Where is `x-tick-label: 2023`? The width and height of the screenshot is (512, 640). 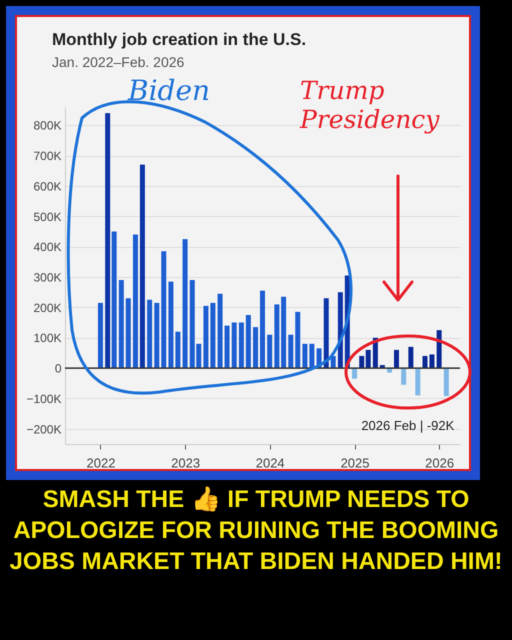
x-tick-label: 2023 is located at coordinates (185, 463).